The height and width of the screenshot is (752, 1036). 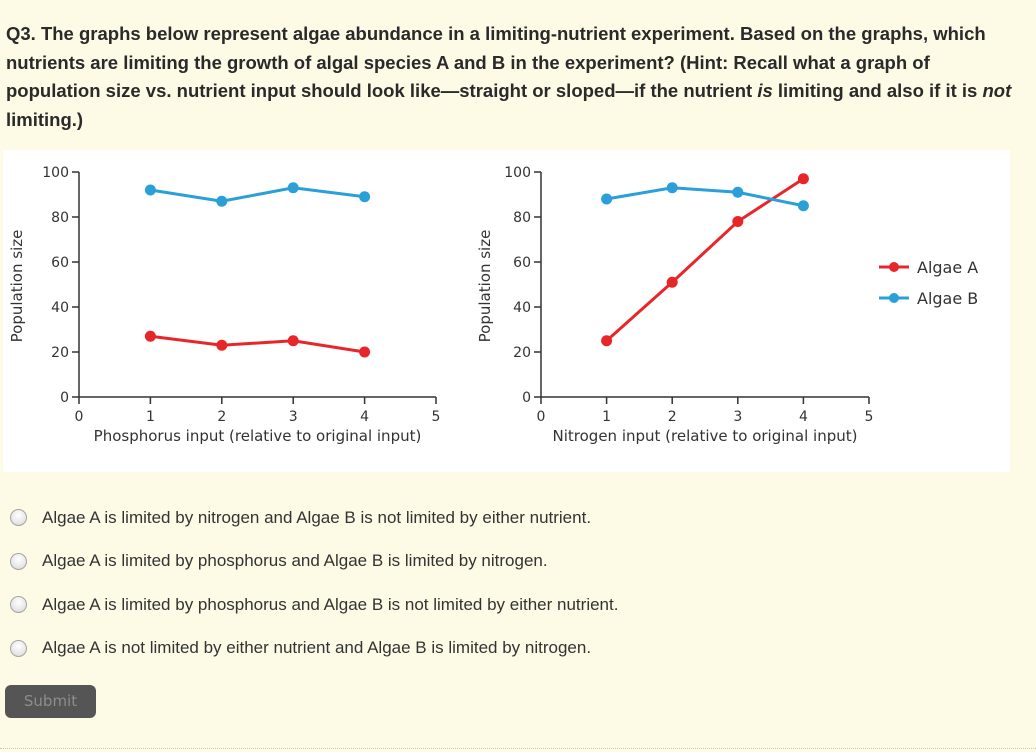 What do you see at coordinates (894, 267) in the screenshot?
I see `legend-marker-algae-a` at bounding box center [894, 267].